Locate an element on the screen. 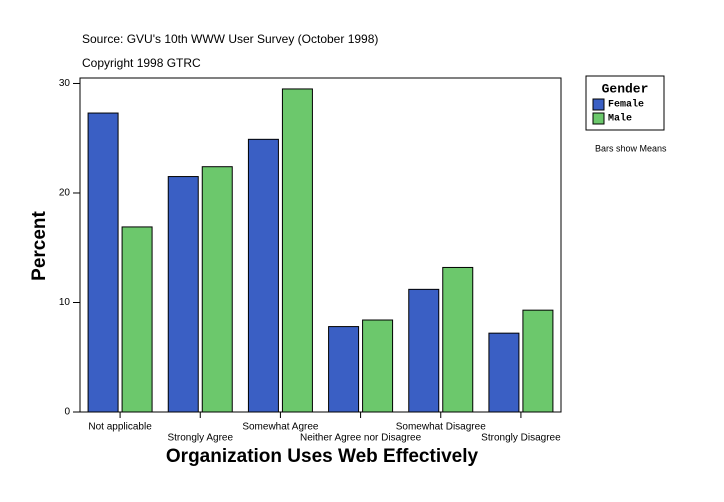 This screenshot has height=502, width=724. note: Bars show Means is located at coordinates (631, 148).